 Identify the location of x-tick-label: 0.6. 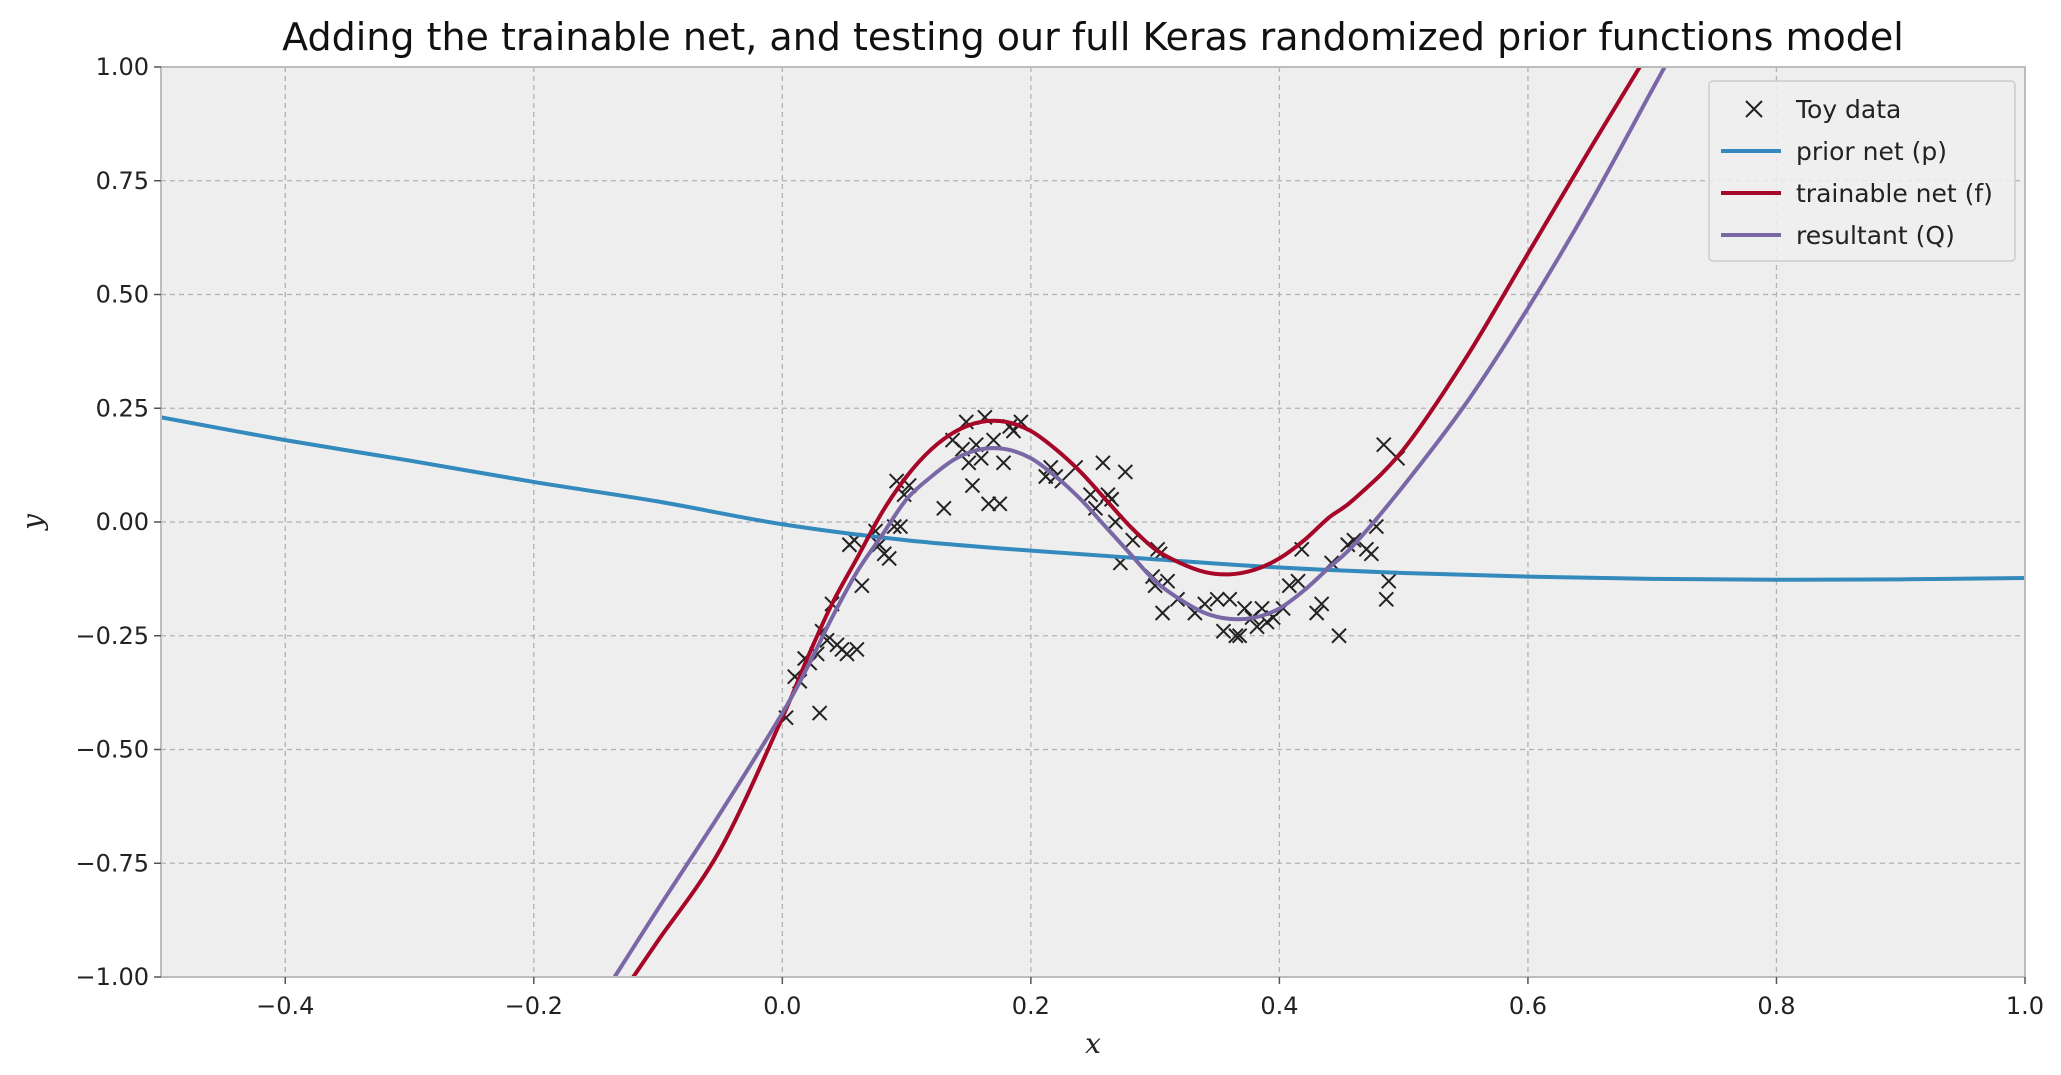
(1528, 1006).